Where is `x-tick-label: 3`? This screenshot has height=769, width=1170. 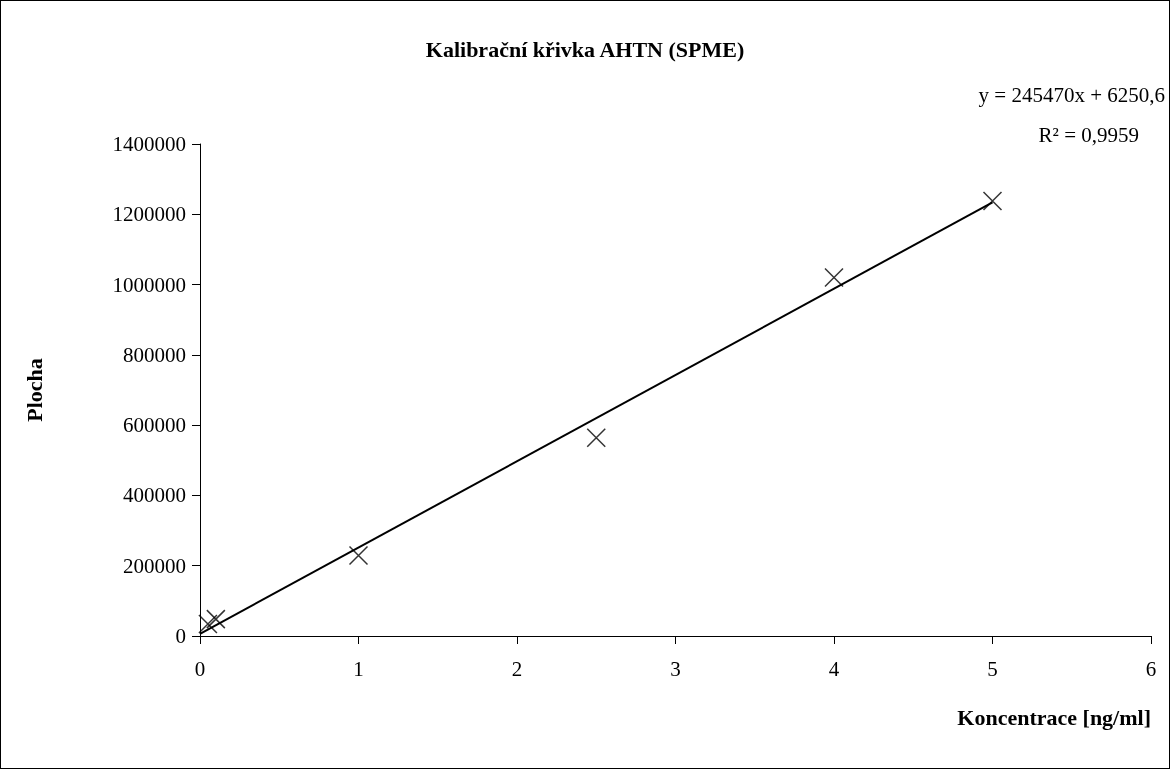 x-tick-label: 3 is located at coordinates (675, 668).